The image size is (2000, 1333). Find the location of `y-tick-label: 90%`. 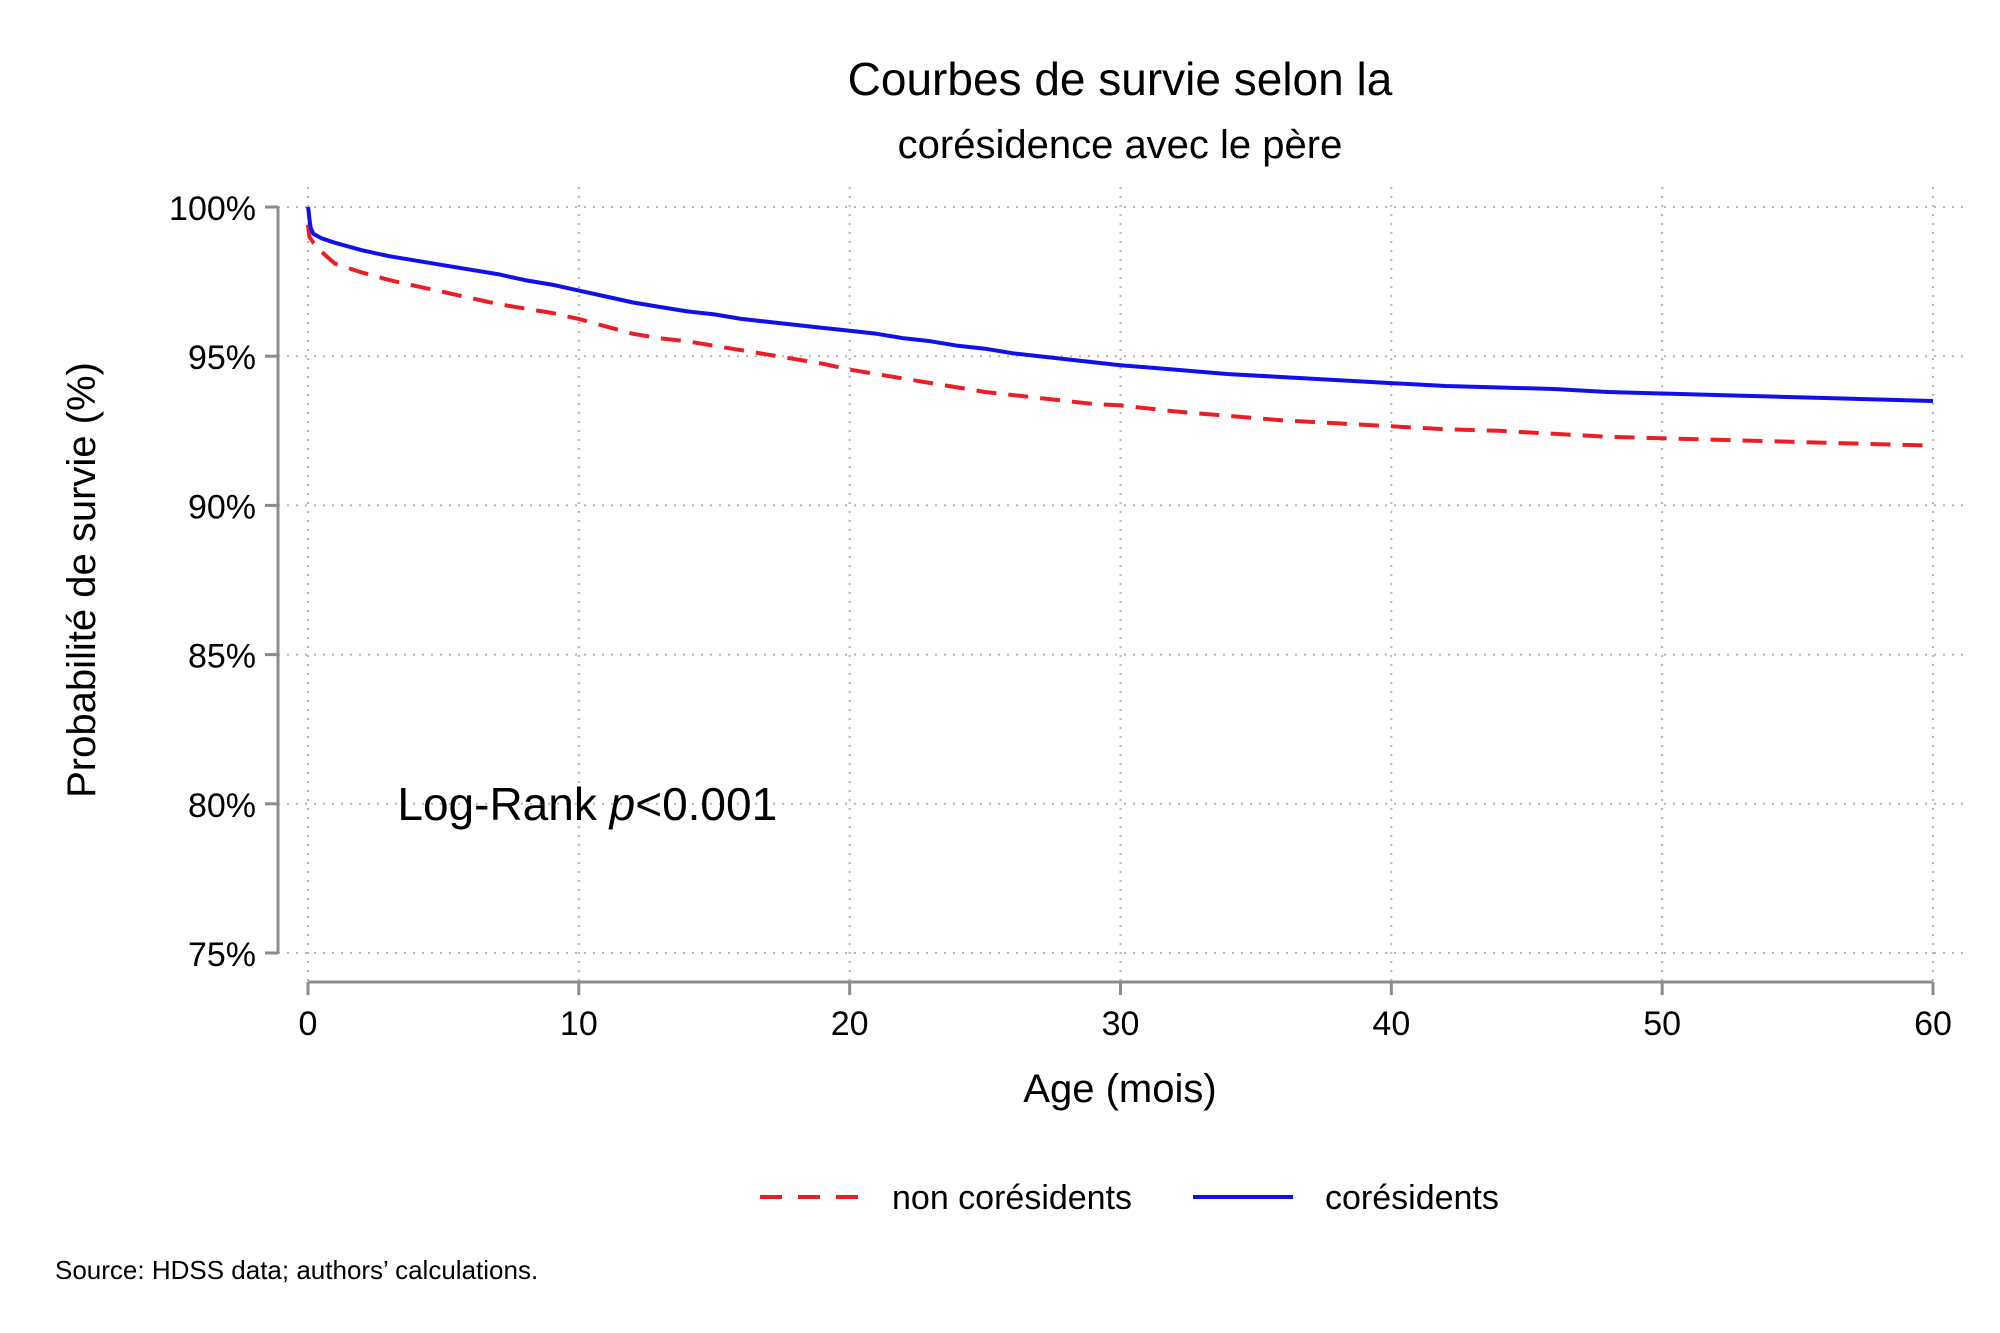

y-tick-label: 90% is located at coordinates (222, 507).